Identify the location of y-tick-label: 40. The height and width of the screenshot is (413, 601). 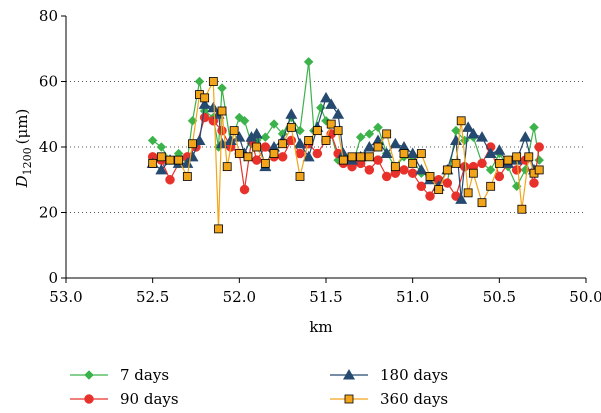
(48, 147).